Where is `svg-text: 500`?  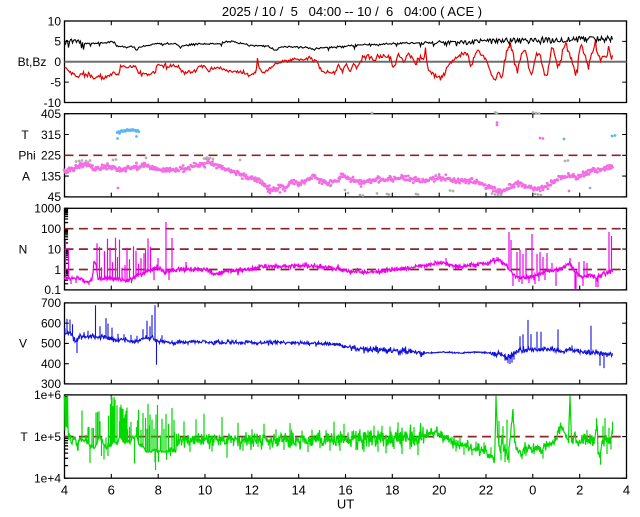 svg-text: 500 is located at coordinates (51, 344).